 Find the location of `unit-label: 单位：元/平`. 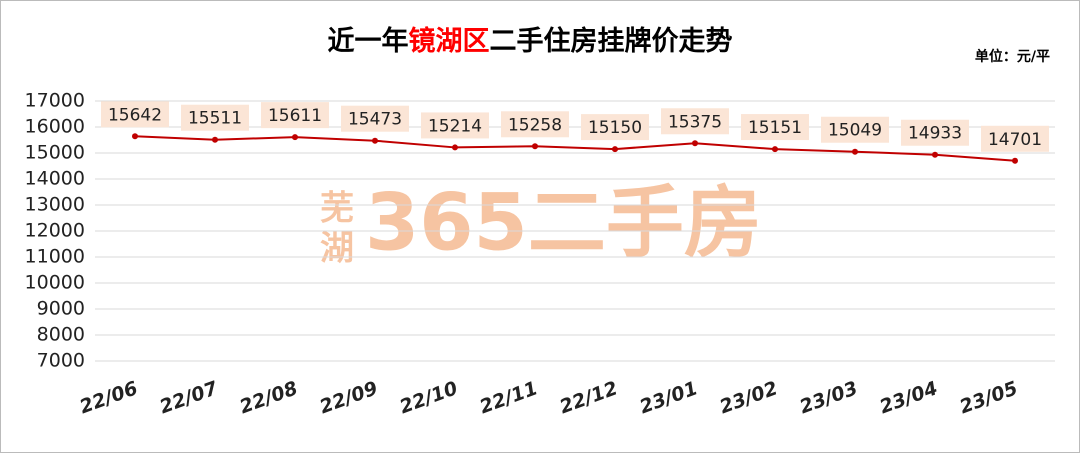

unit-label: 单位：元/平 is located at coordinates (1012, 56).